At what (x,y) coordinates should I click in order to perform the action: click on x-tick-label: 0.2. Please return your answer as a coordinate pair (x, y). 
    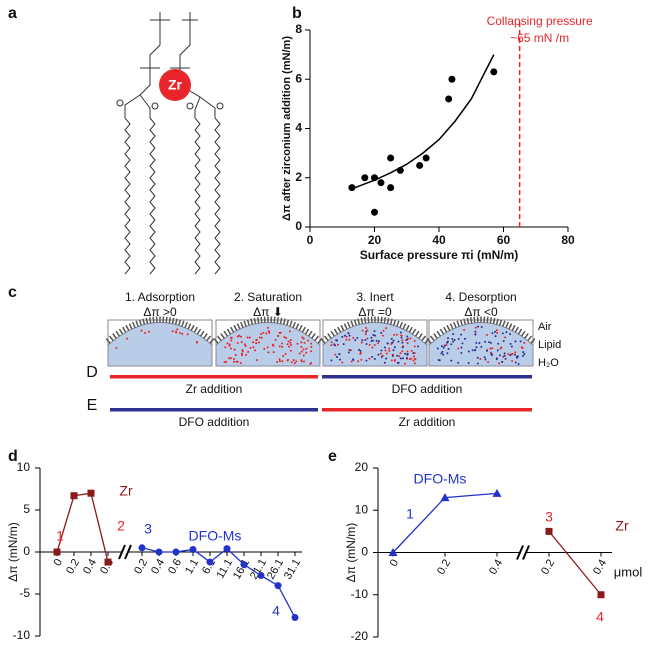
    Looking at the image, I should click on (548, 566).